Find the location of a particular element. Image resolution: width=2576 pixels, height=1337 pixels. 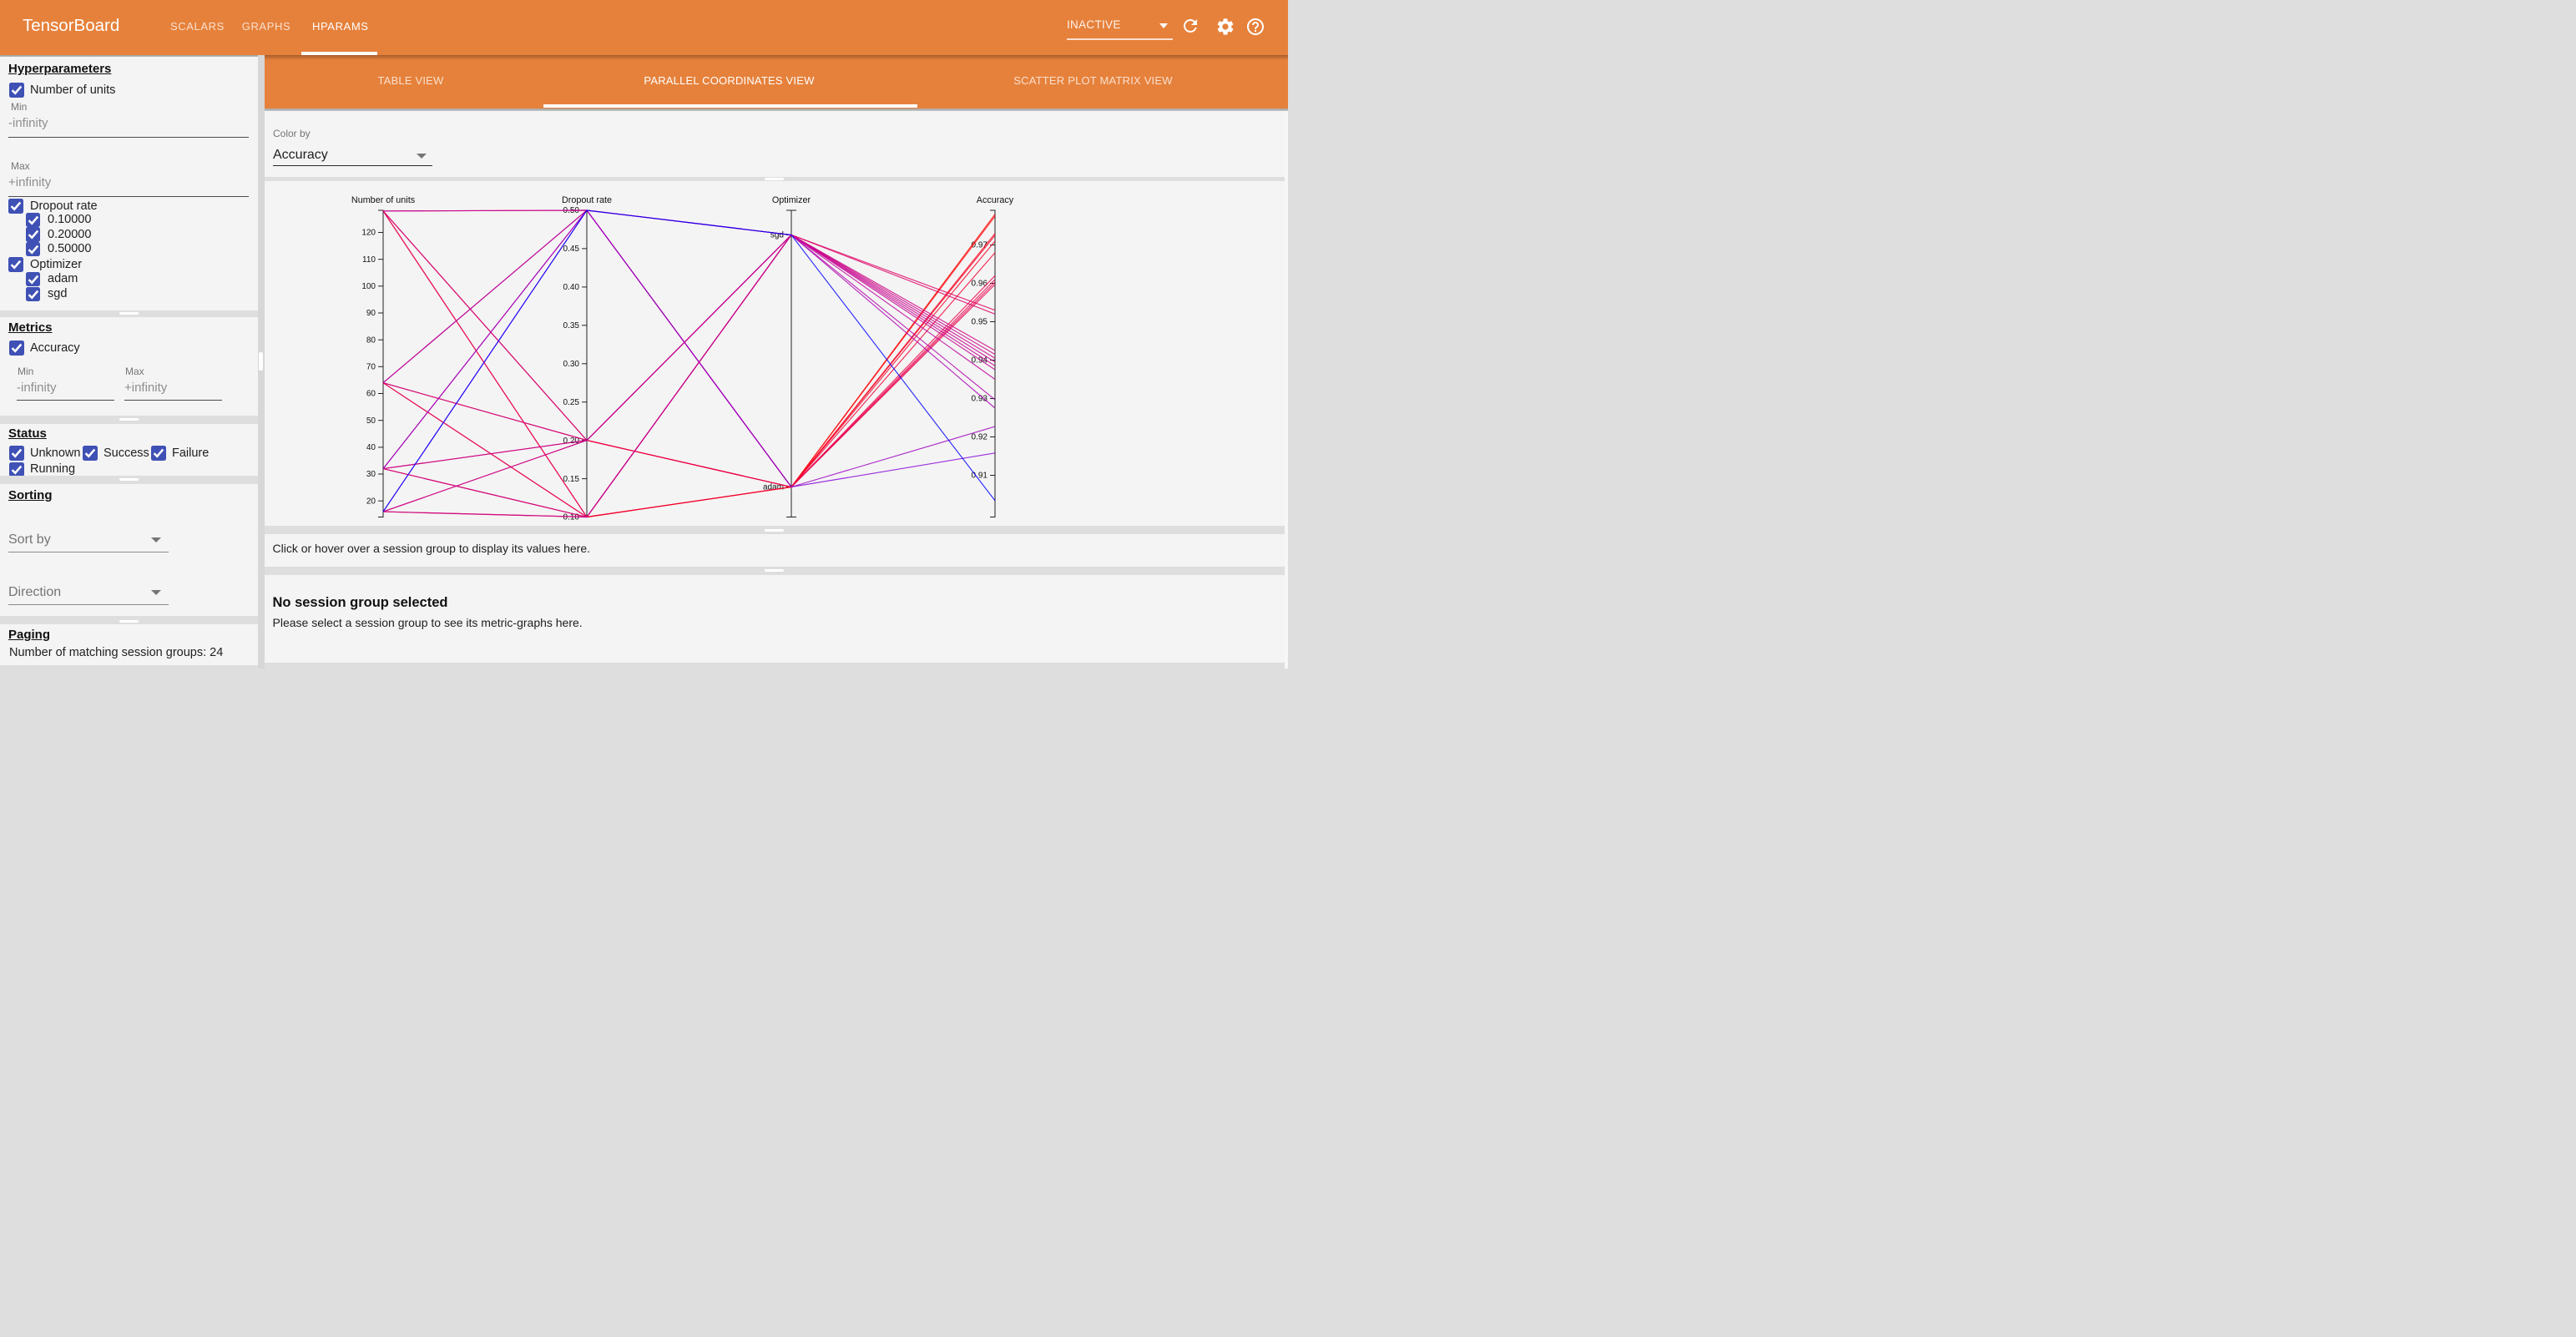

svg-text: sgd is located at coordinates (776, 236).